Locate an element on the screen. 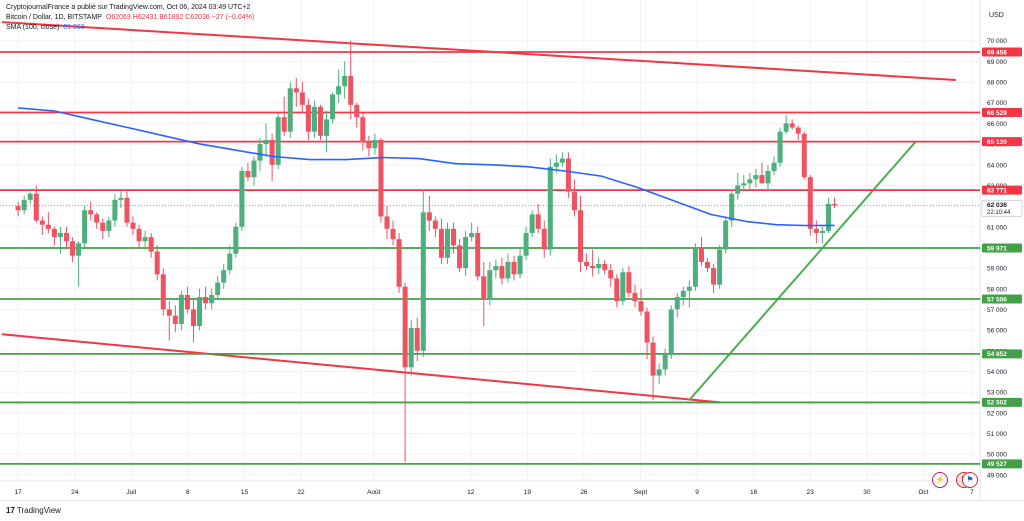 This screenshot has height=521, width=1024. price-tag-bg is located at coordinates (1002, 208).